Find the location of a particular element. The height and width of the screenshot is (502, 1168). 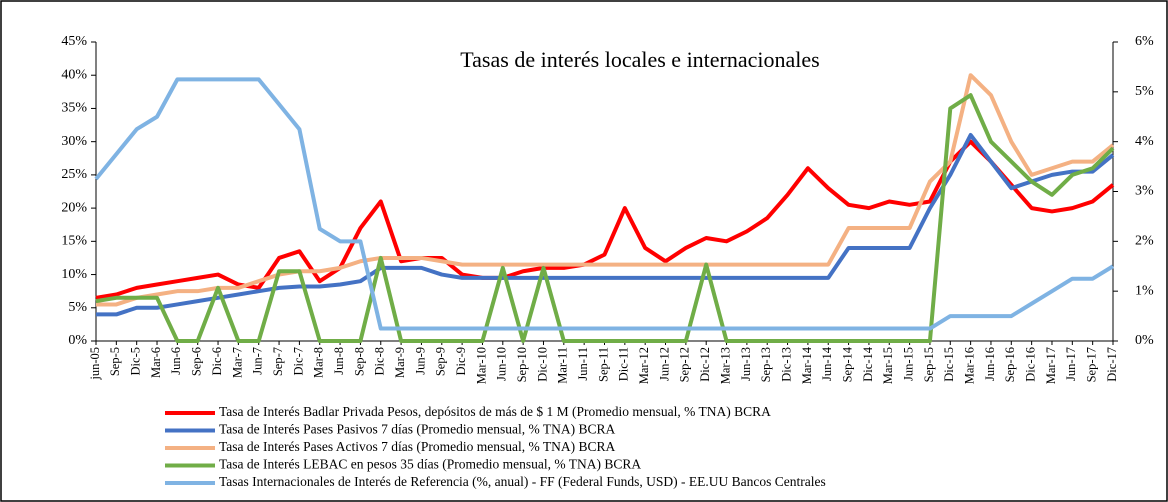

x-tick-label: Mar-7 is located at coordinates (237, 362).